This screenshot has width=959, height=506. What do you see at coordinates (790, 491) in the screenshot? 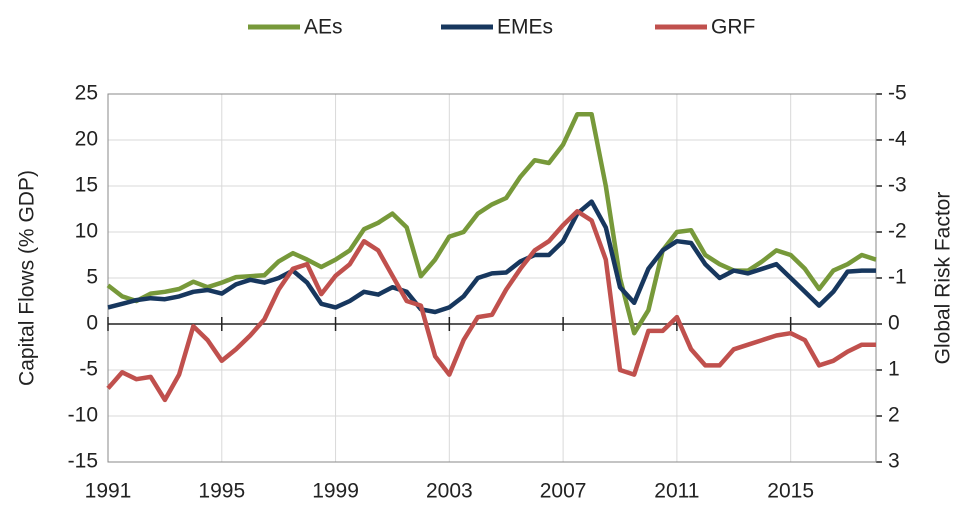
I see `x-tick-label: 2015` at bounding box center [790, 491].